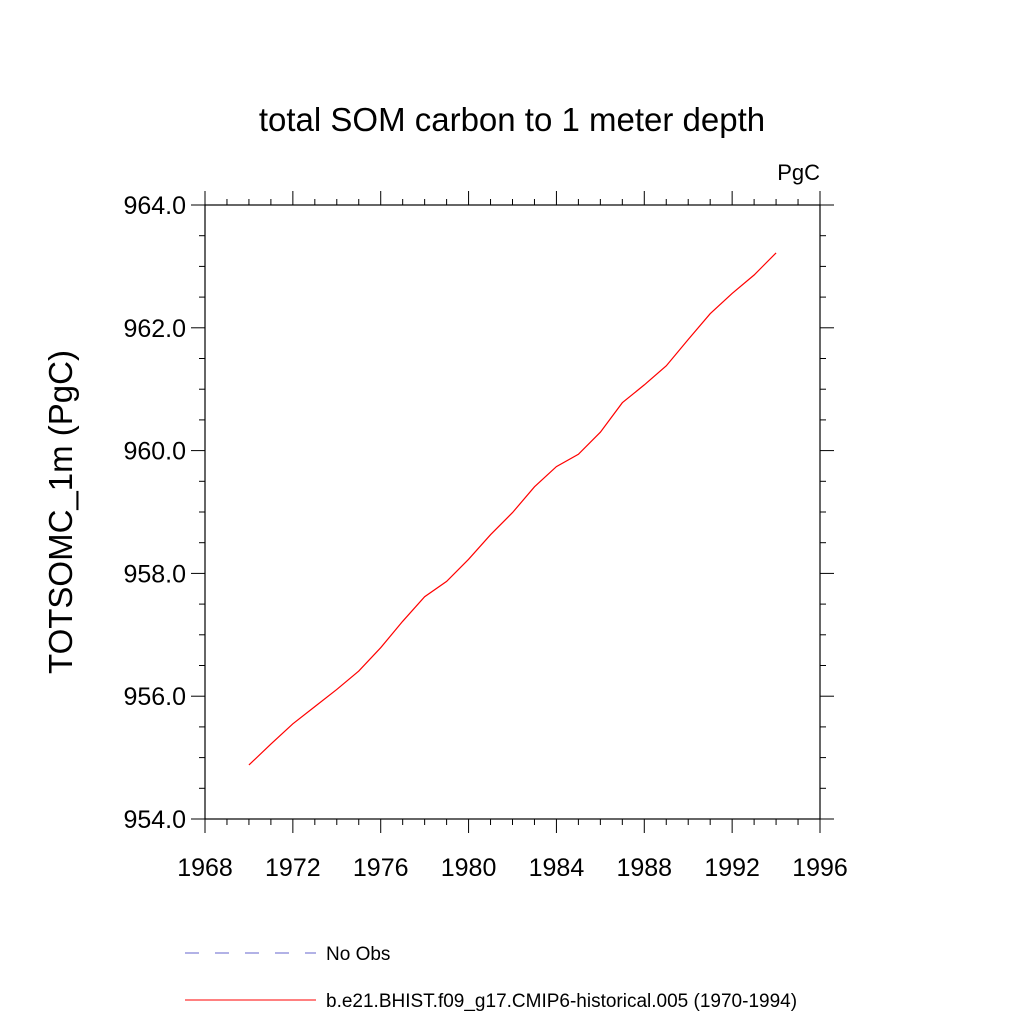  What do you see at coordinates (732, 868) in the screenshot?
I see `x-tick-label: 1992` at bounding box center [732, 868].